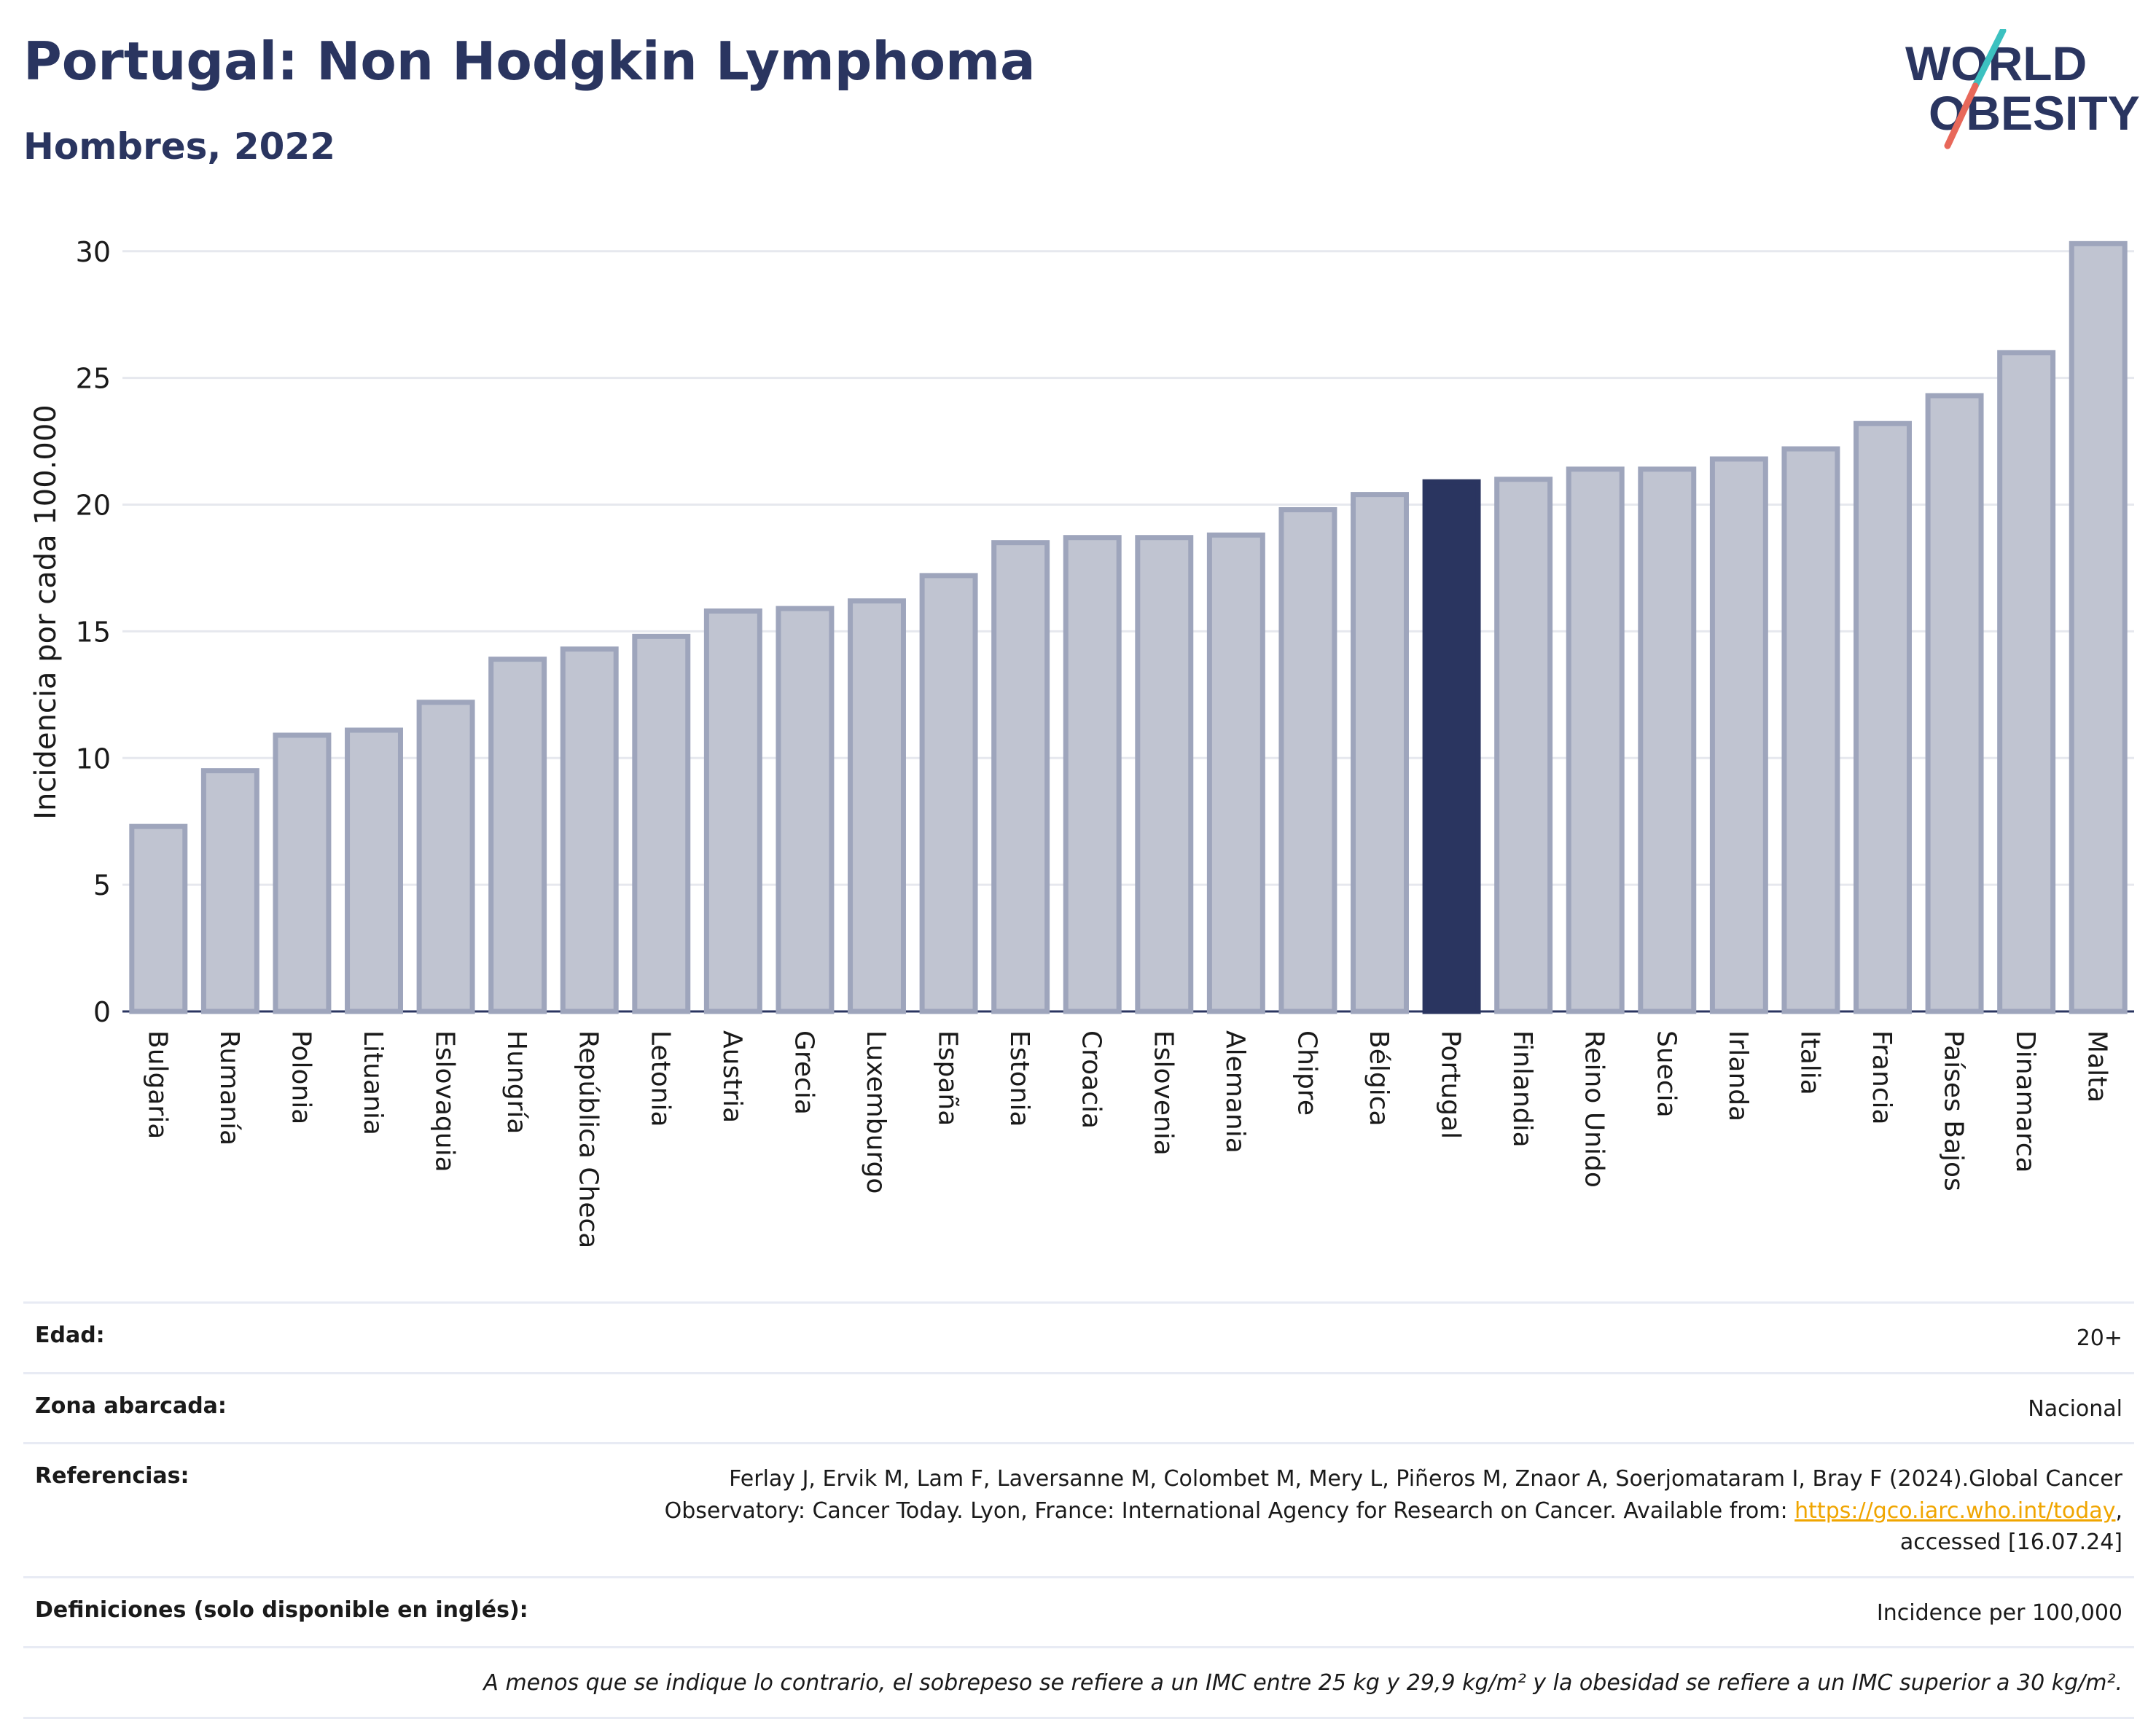 Image resolution: width=2156 pixels, height=1719 pixels. Describe the element at coordinates (1668, 740) in the screenshot. I see `bar-suecia` at that location.